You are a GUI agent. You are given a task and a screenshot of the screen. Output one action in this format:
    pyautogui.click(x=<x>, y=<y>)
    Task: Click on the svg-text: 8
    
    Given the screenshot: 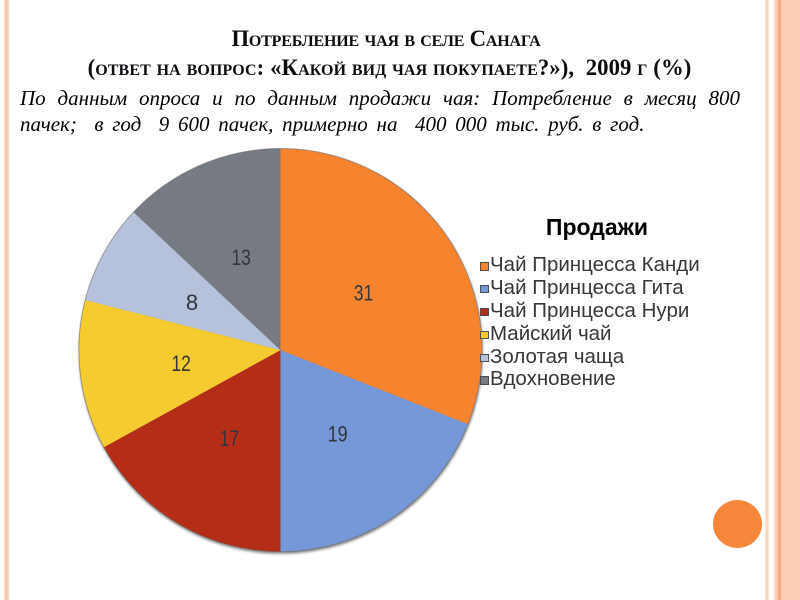 What is the action you would take?
    pyautogui.click(x=192, y=302)
    